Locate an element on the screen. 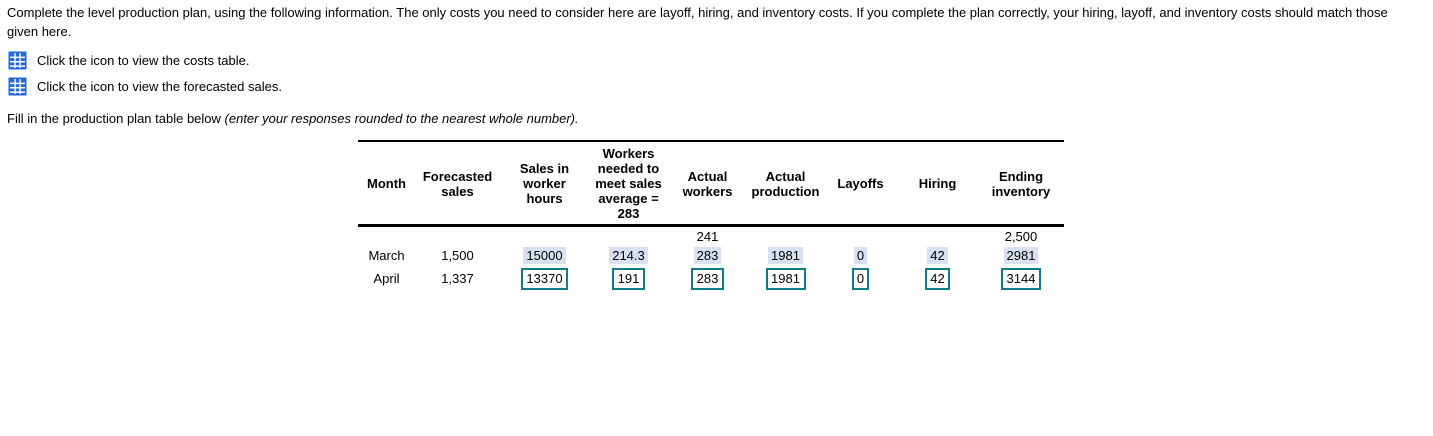  april-hiring-input is located at coordinates (937, 278).